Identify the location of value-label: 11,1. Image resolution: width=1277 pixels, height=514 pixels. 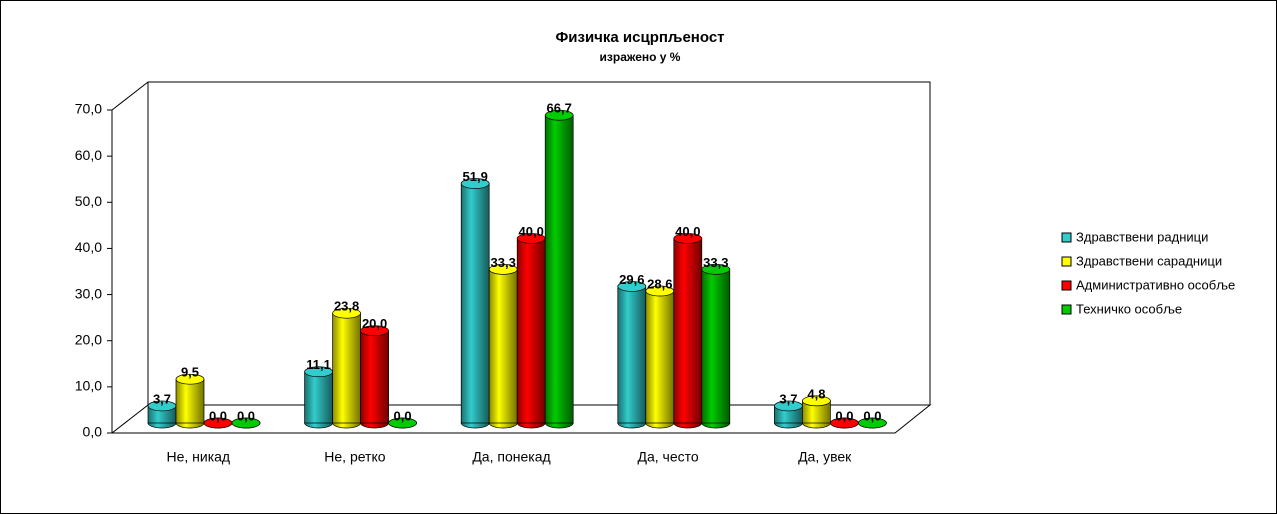
(318, 364).